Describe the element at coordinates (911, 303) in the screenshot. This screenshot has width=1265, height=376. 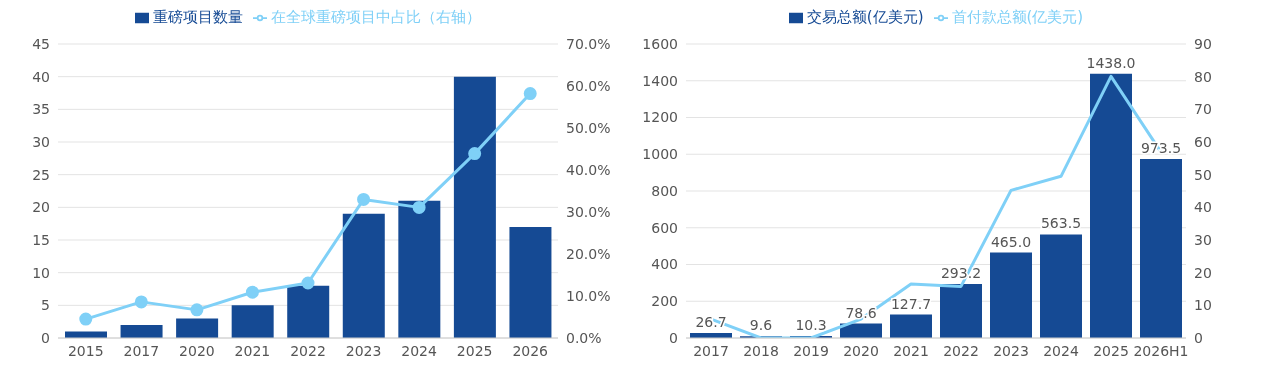
I see `data-label: 127.7` at that location.